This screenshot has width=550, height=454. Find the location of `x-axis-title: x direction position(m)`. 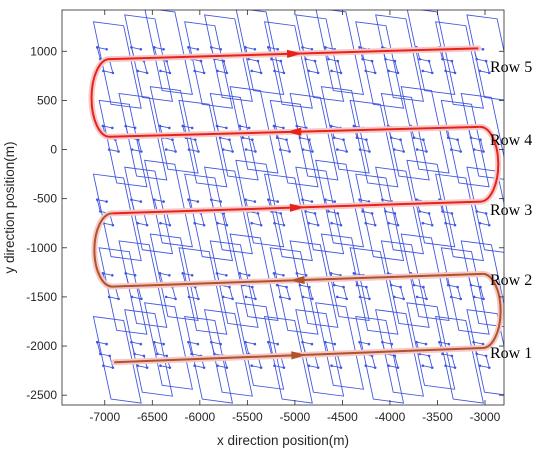

x-axis-title: x direction position(m) is located at coordinates (283, 440).